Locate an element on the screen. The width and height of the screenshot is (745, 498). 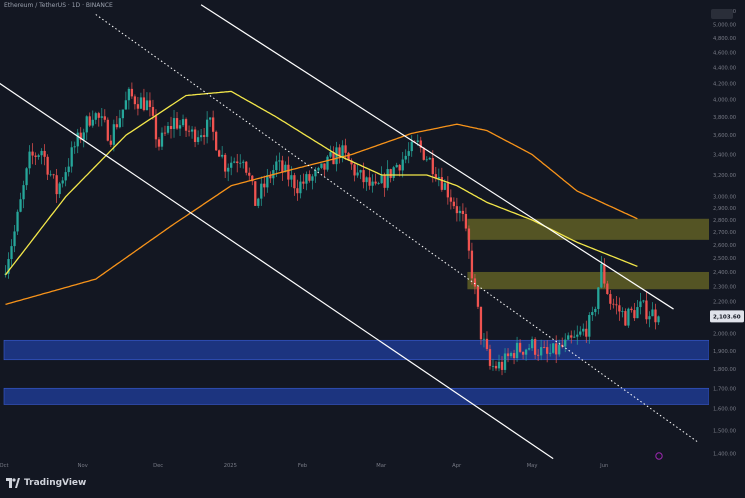
price-tick-label: 2,900.00 is located at coordinates (724, 209).